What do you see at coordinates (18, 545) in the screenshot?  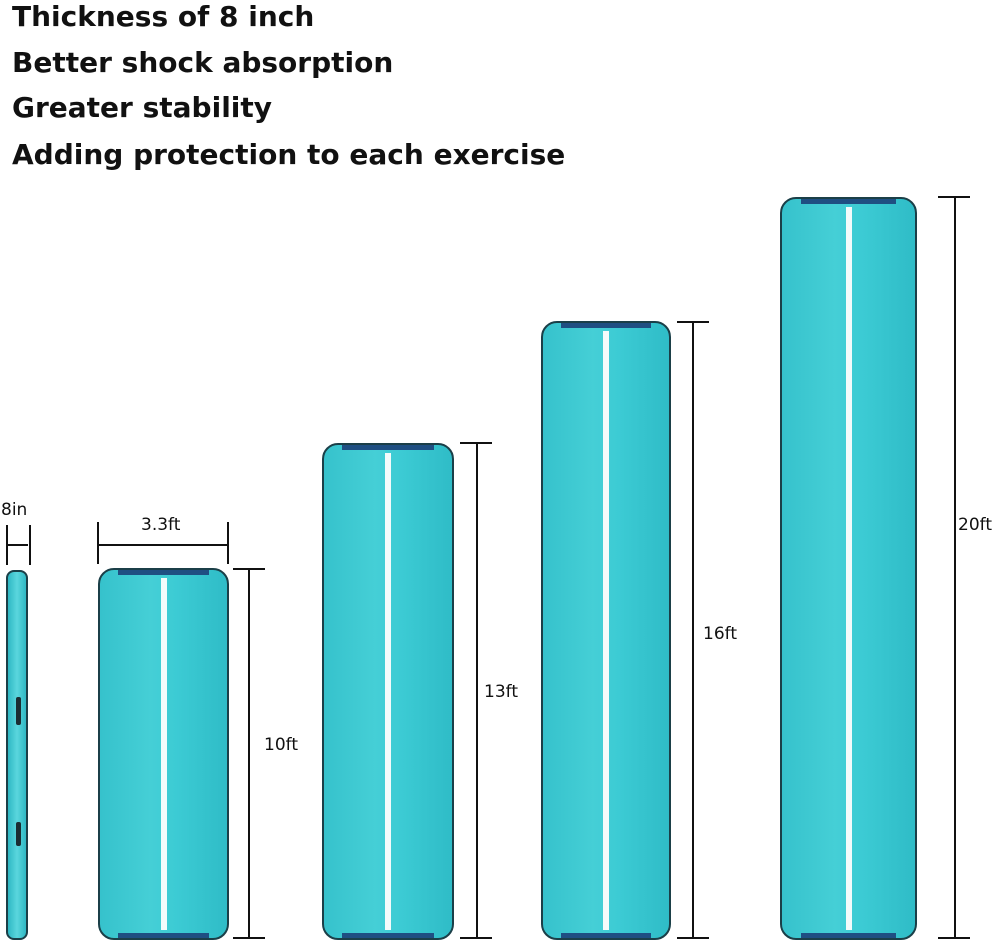 I see `thickness-arrow` at bounding box center [18, 545].